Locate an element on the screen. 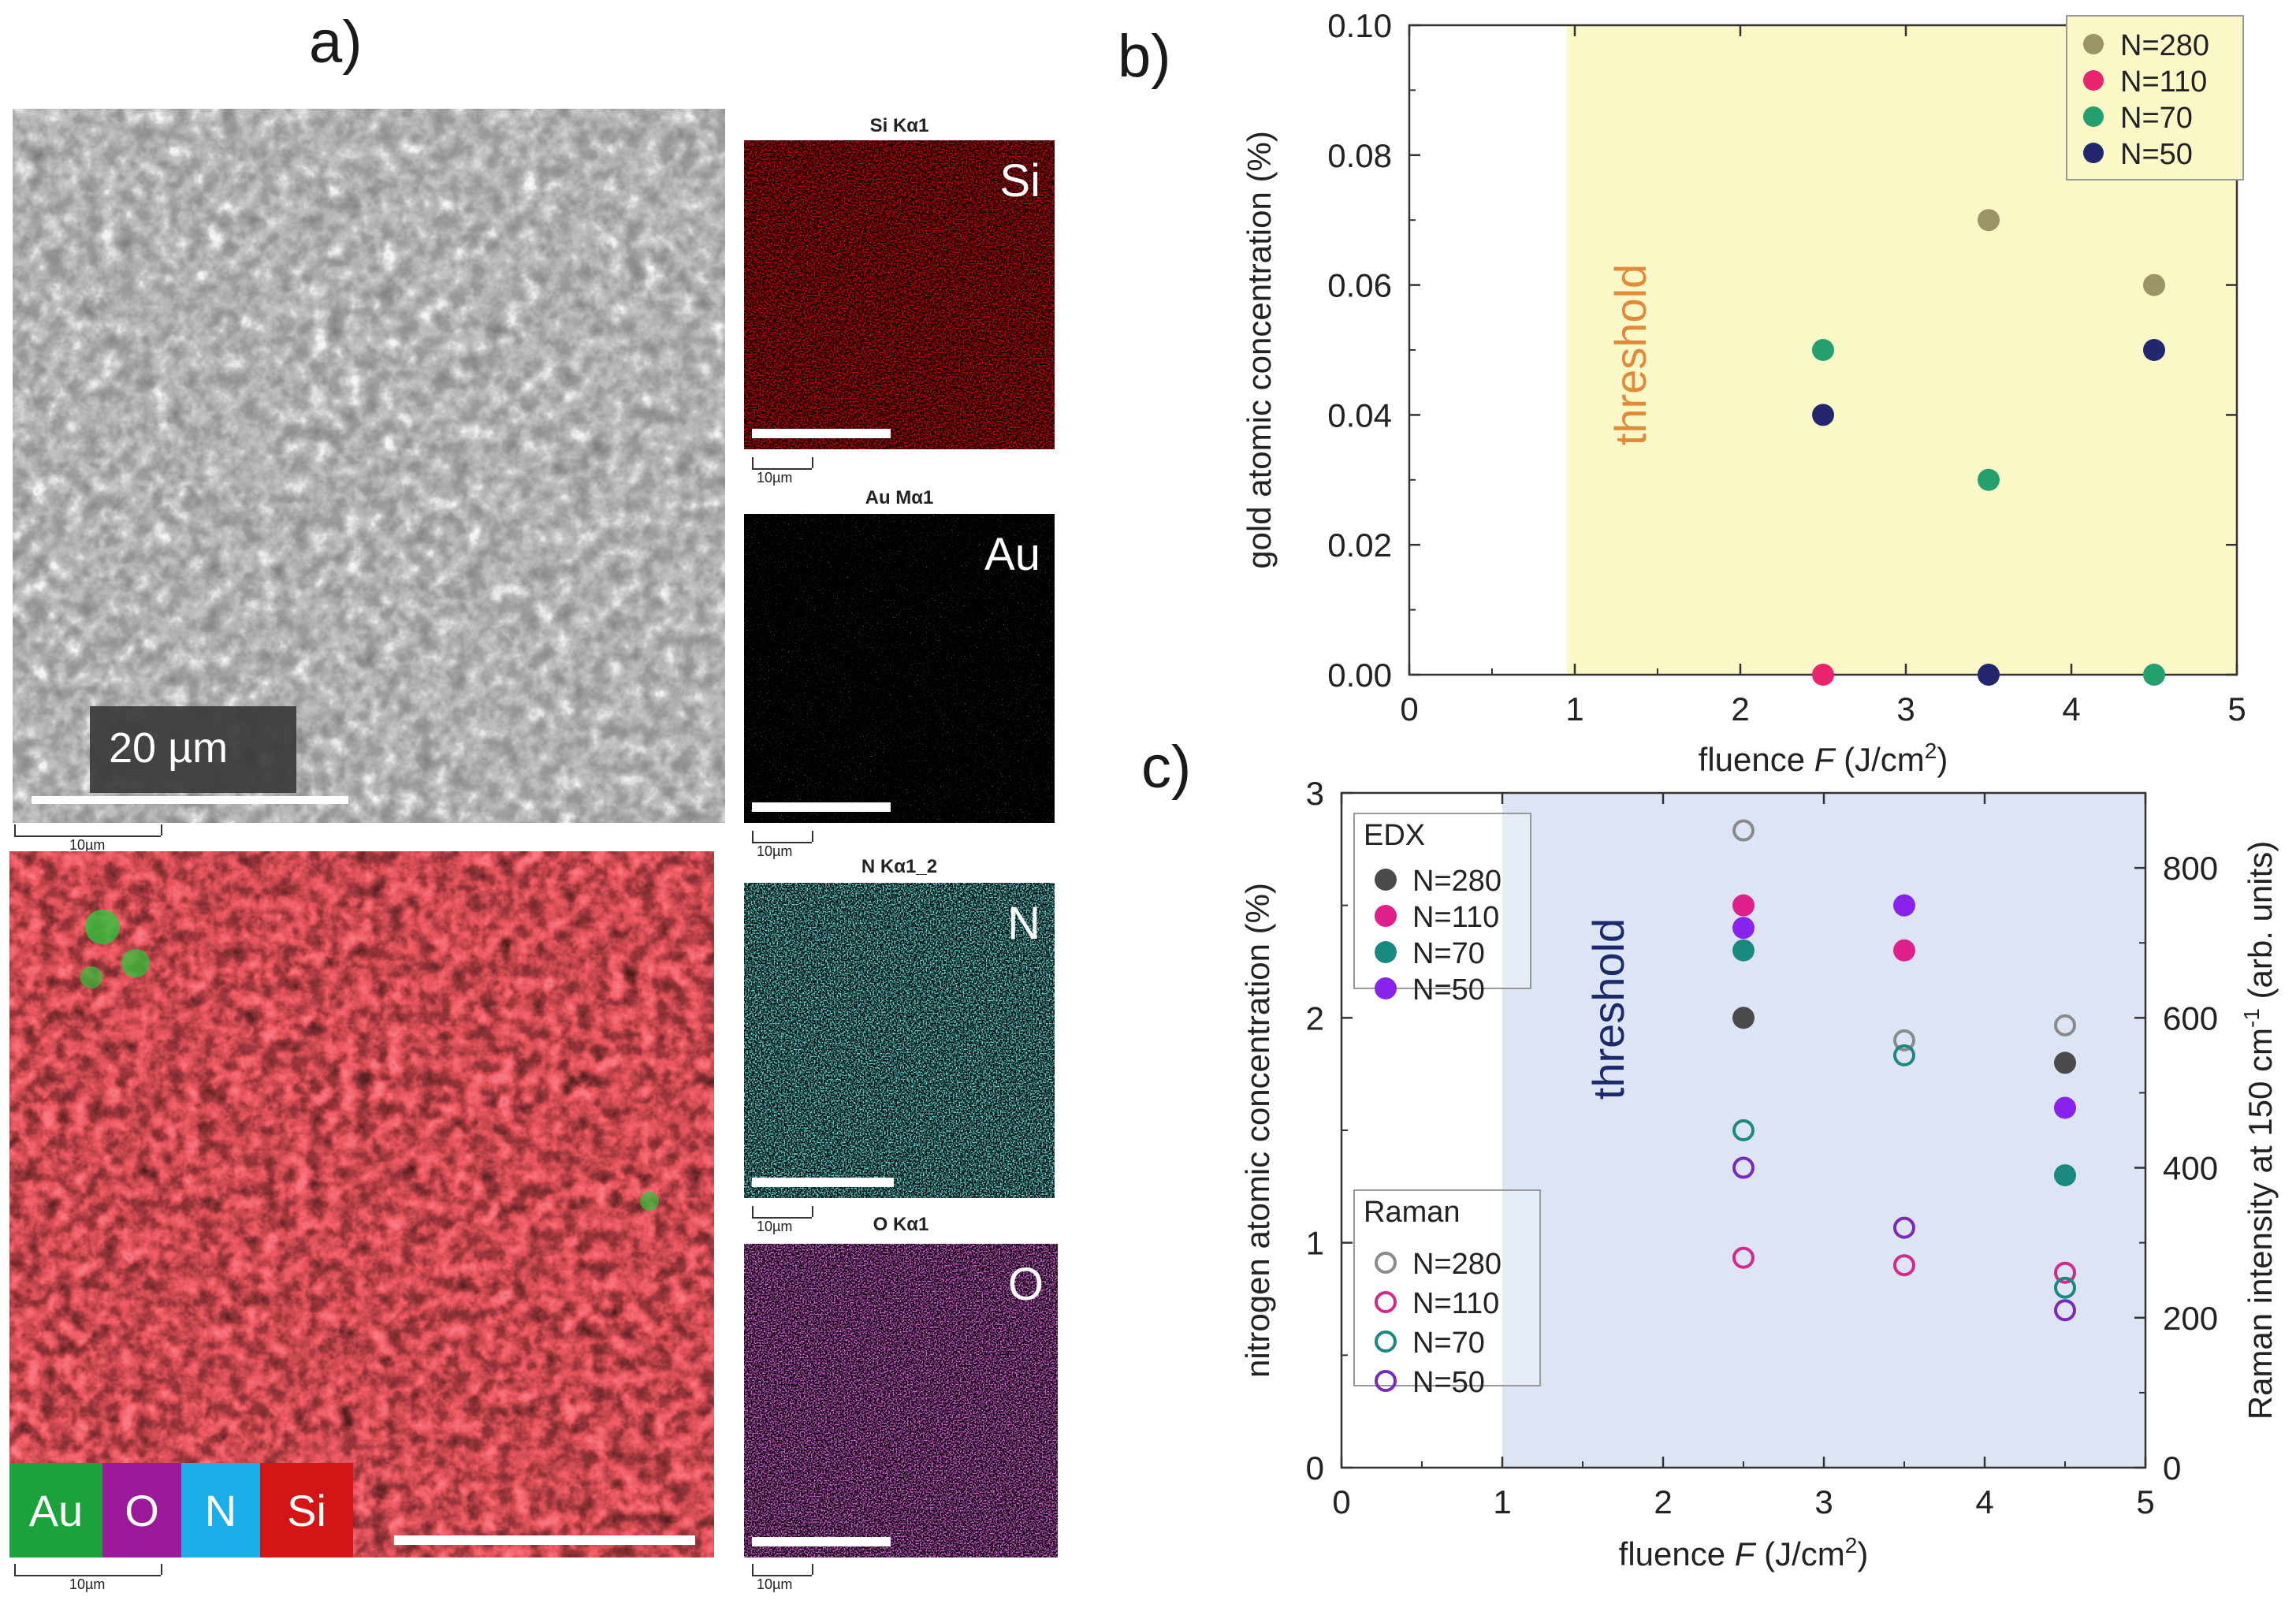 This screenshot has width=2296, height=1604. y-tick-label: 3 is located at coordinates (1315, 796).